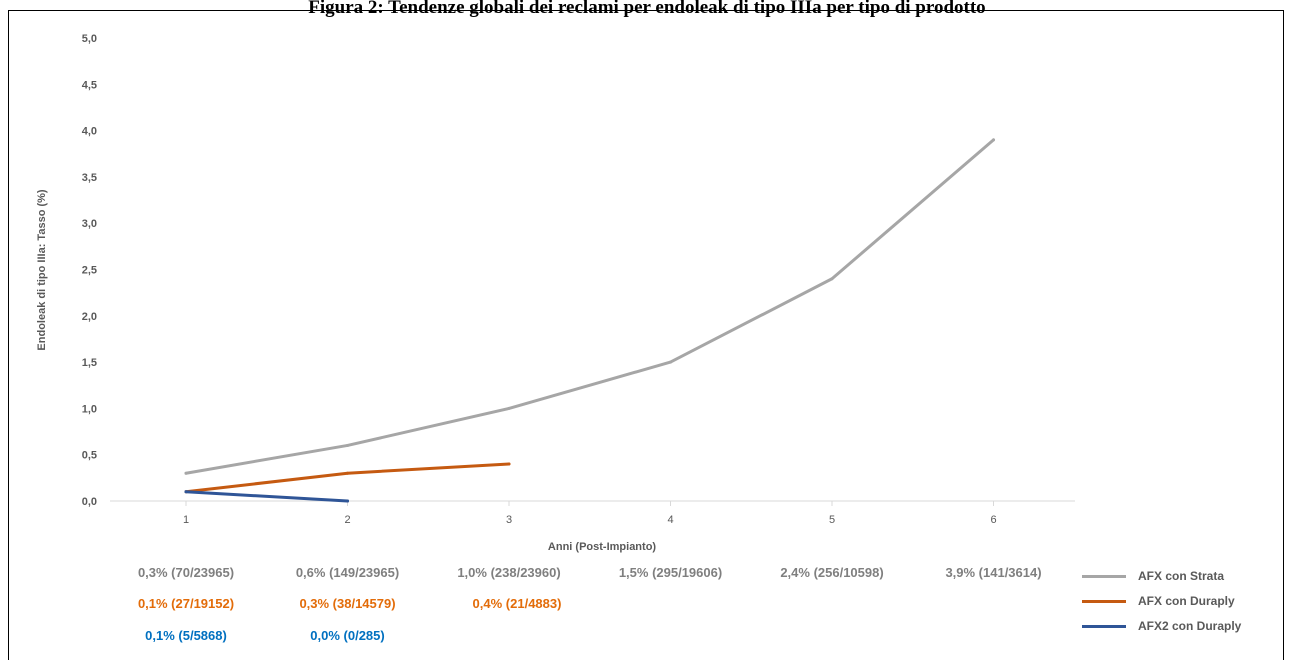 This screenshot has width=1294, height=664. Describe the element at coordinates (186, 603) in the screenshot. I see `data-annotation: 0,1% (27/19152)` at that location.